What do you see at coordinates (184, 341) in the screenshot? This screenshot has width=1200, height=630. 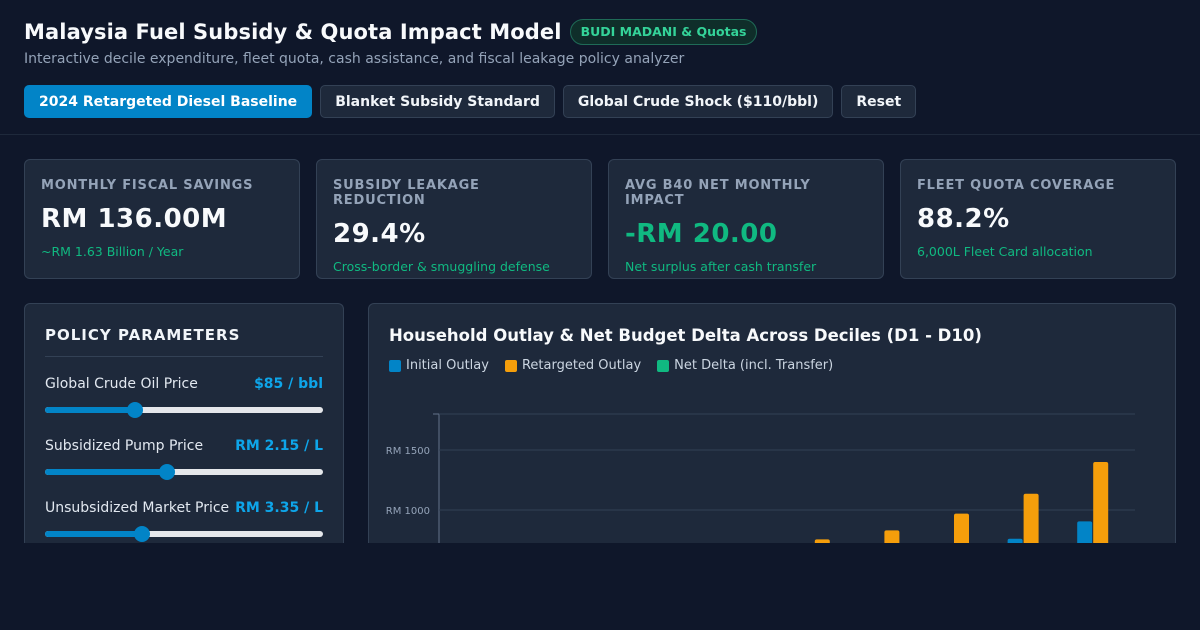 I see `panel-title: POLICY PARAMETERS` at bounding box center [184, 341].